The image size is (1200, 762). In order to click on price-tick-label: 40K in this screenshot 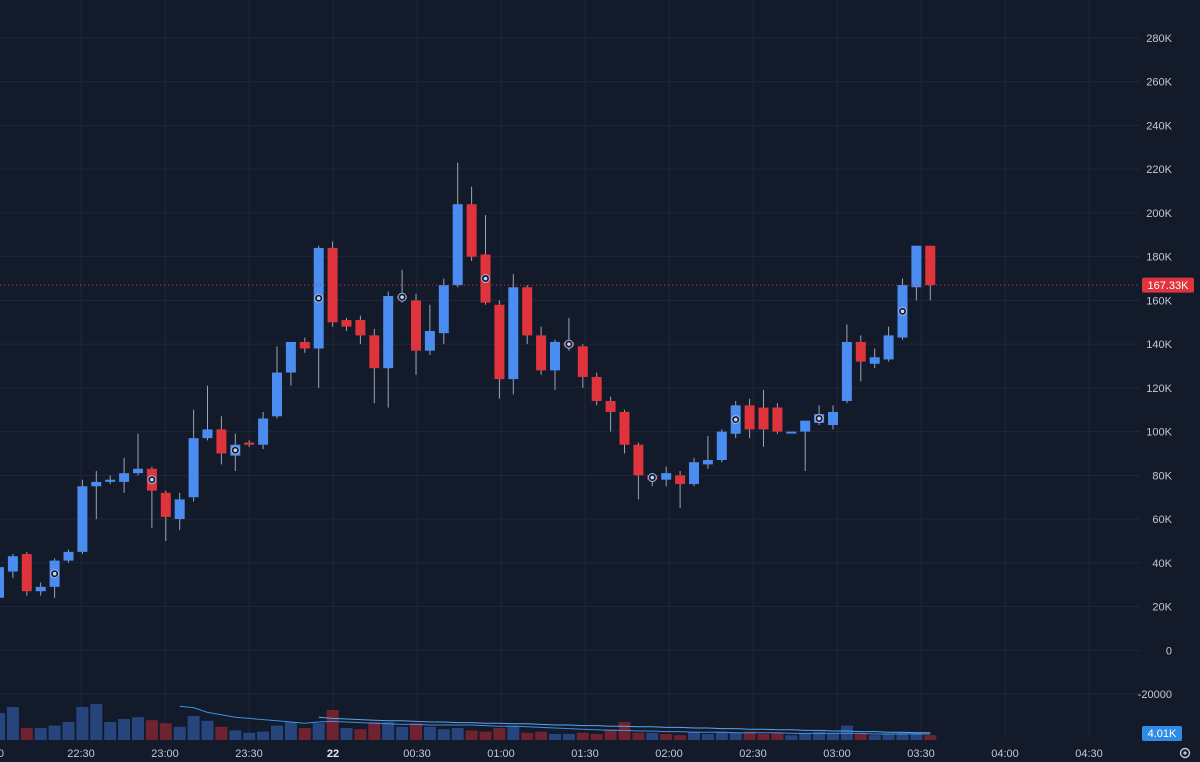, I will do `click(1162, 564)`.